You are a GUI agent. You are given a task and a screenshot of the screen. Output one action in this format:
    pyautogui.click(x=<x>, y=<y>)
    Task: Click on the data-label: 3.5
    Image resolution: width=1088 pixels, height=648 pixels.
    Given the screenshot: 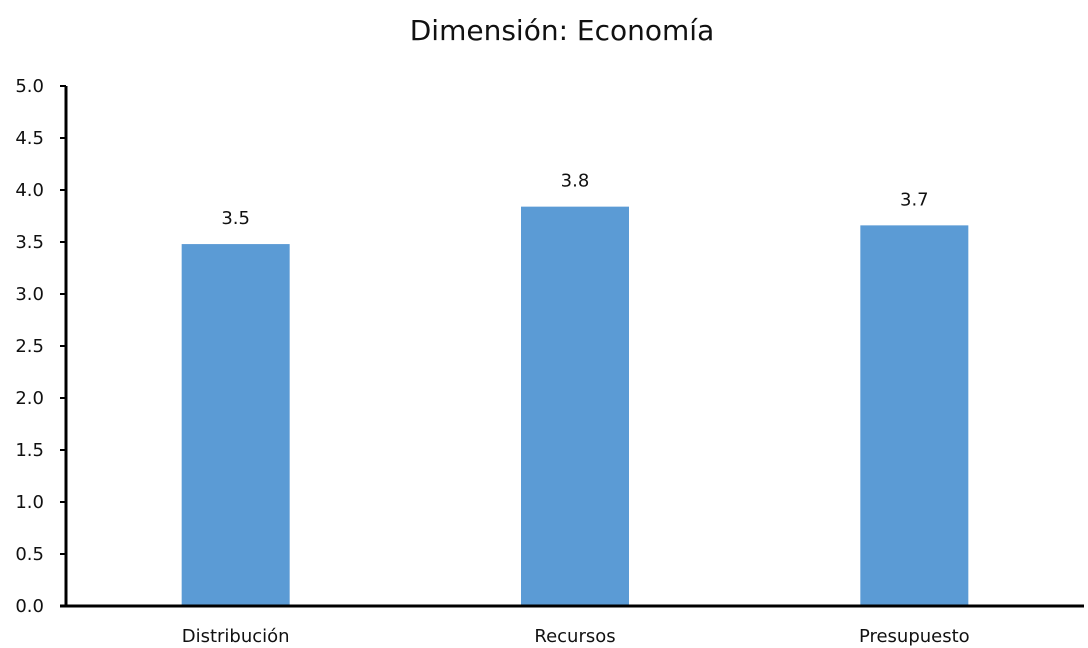 What is the action you would take?
    pyautogui.click(x=235, y=218)
    